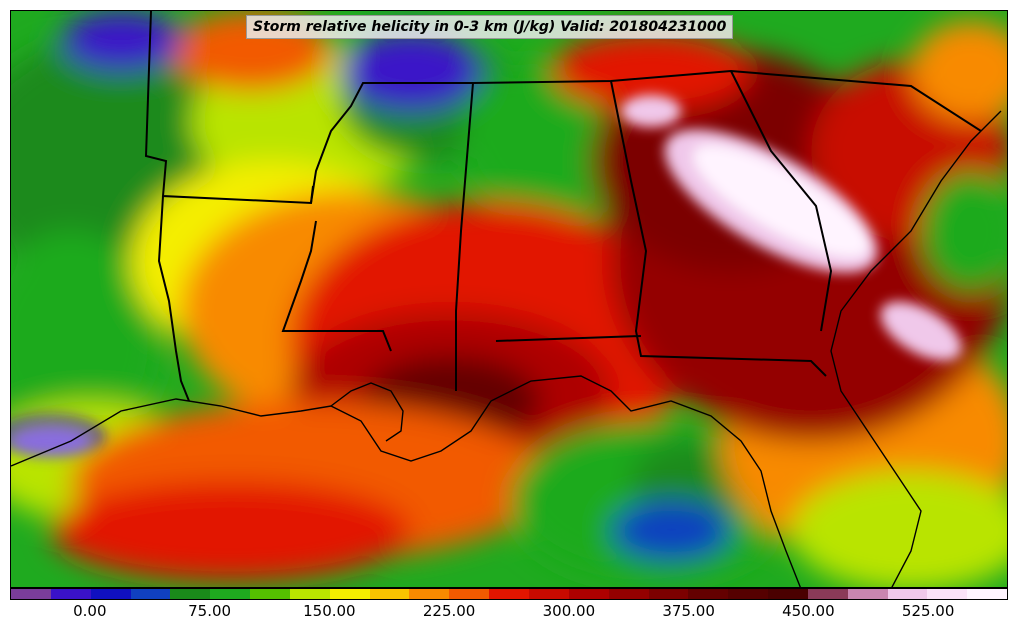 The width and height of the screenshot is (1018, 633). I want to click on colorbar-tick-label: 0.00, so click(90, 611).